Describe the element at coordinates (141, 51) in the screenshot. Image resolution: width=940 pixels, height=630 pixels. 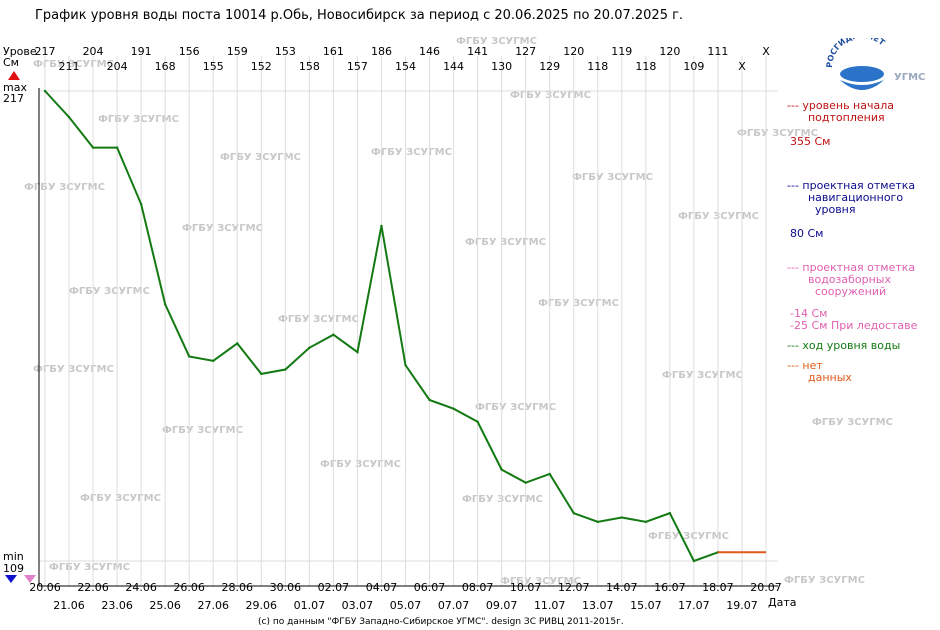
I see `top-row-value: 191` at that location.